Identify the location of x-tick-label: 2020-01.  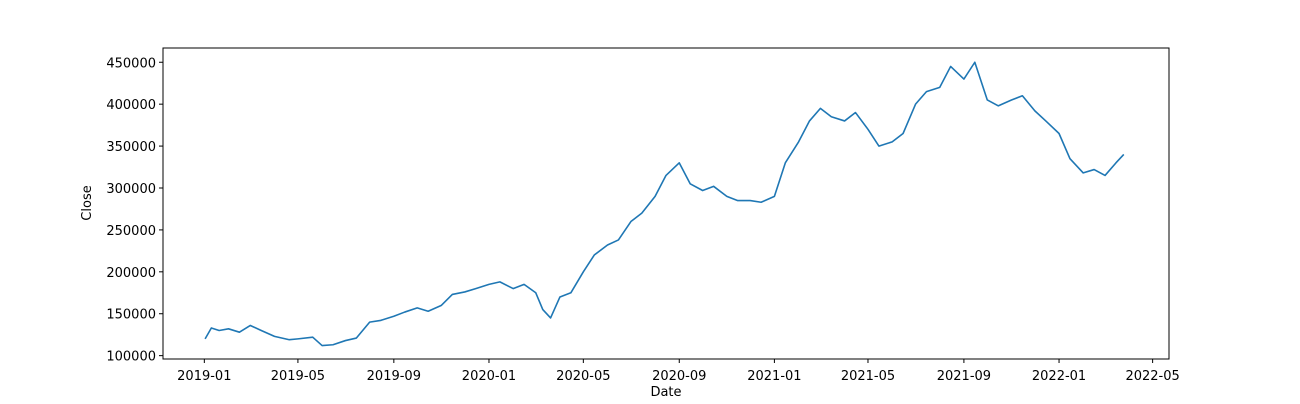
(489, 376).